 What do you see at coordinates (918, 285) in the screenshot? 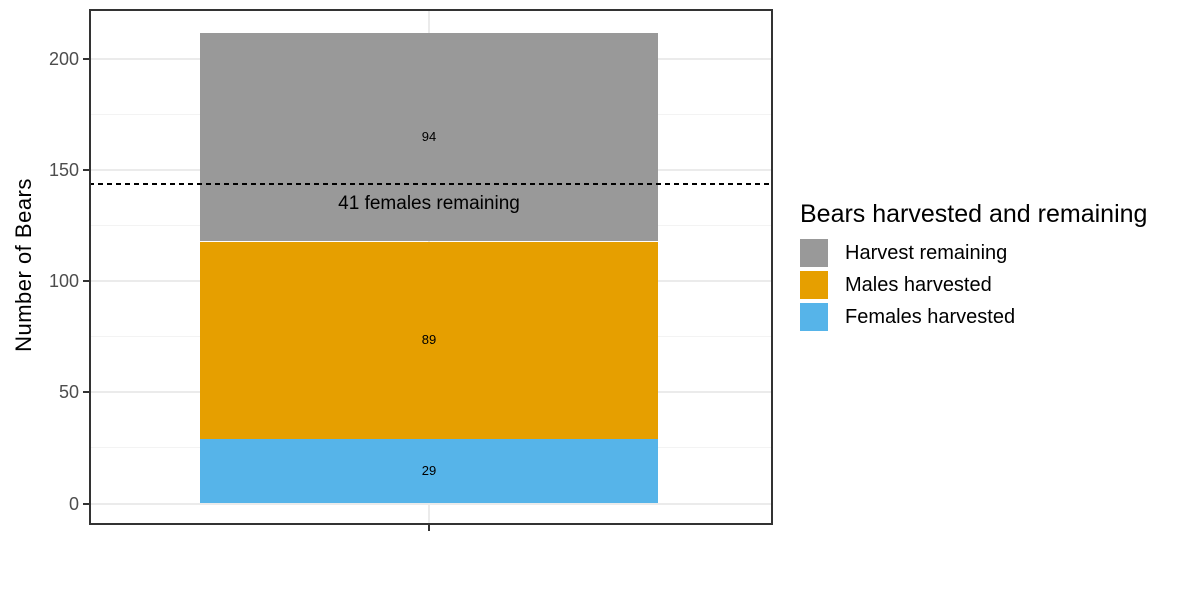
I see `legend-item-label: Males harvested` at bounding box center [918, 285].